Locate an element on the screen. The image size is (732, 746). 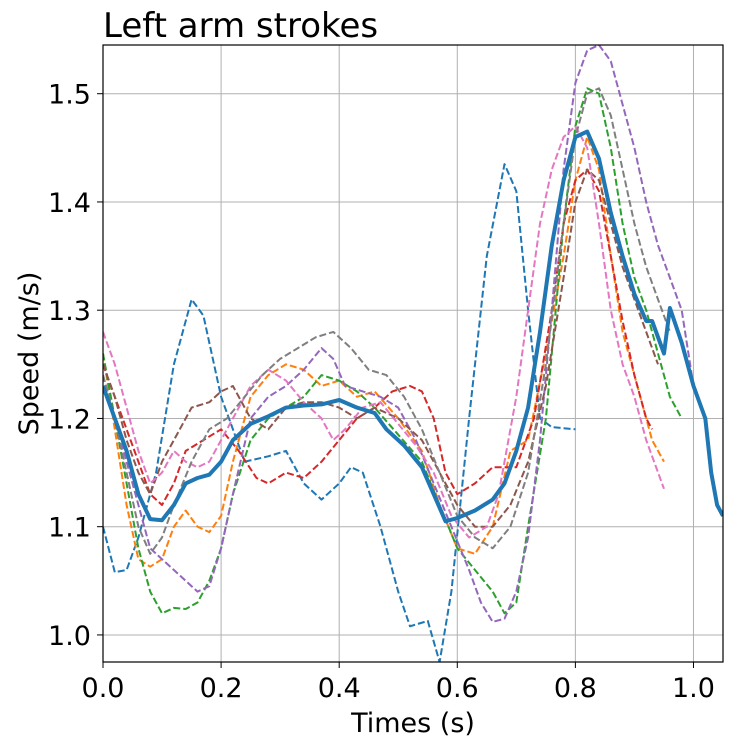
x-tick-label: 0.0 is located at coordinates (103, 688).